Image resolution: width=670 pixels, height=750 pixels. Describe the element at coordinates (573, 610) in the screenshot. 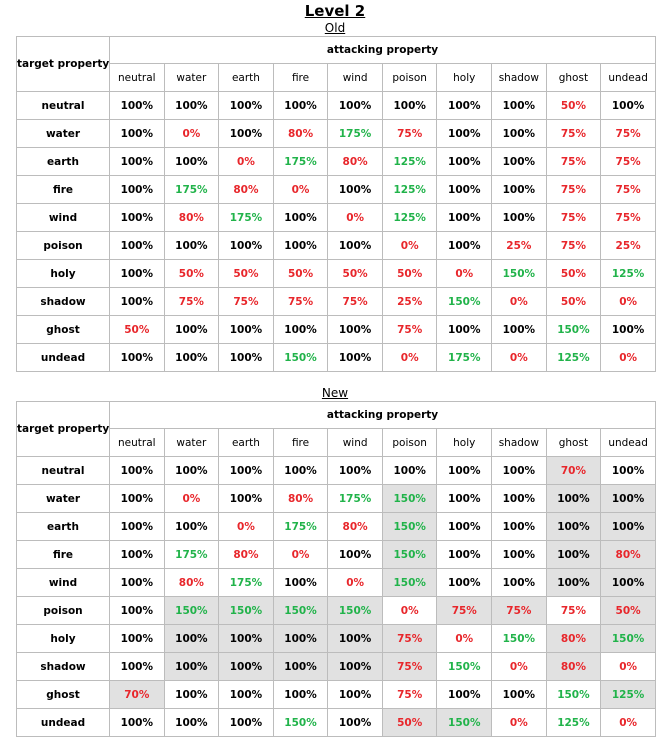

I see `cell-poison-ghost: 75%` at that location.